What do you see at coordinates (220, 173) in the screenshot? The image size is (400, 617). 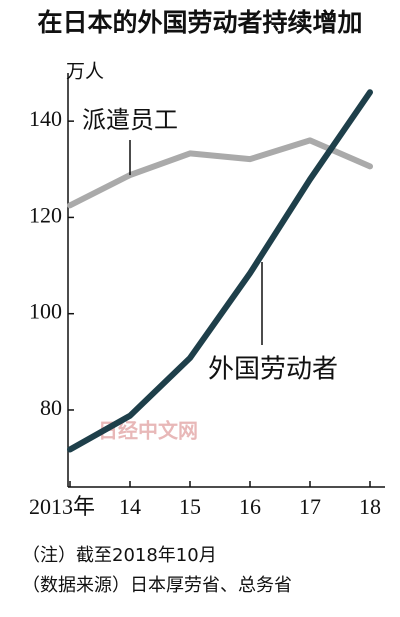 I see `line-series` at bounding box center [220, 173].